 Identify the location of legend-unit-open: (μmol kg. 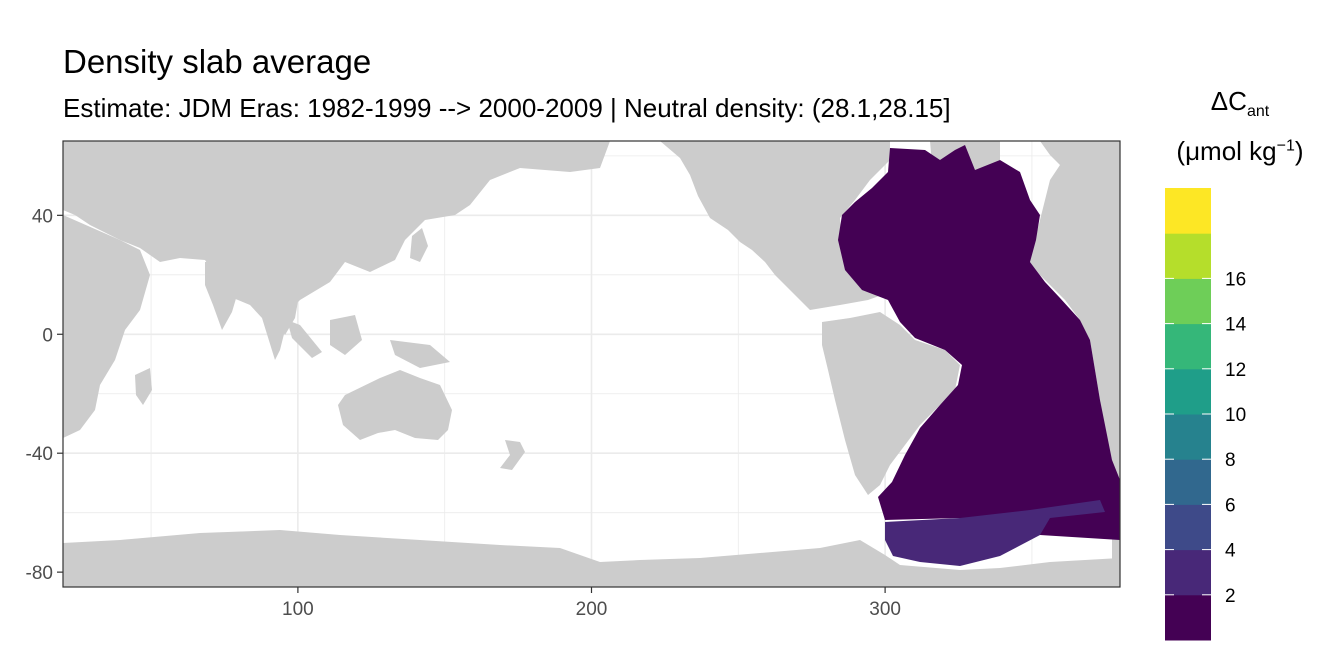
(1226, 151).